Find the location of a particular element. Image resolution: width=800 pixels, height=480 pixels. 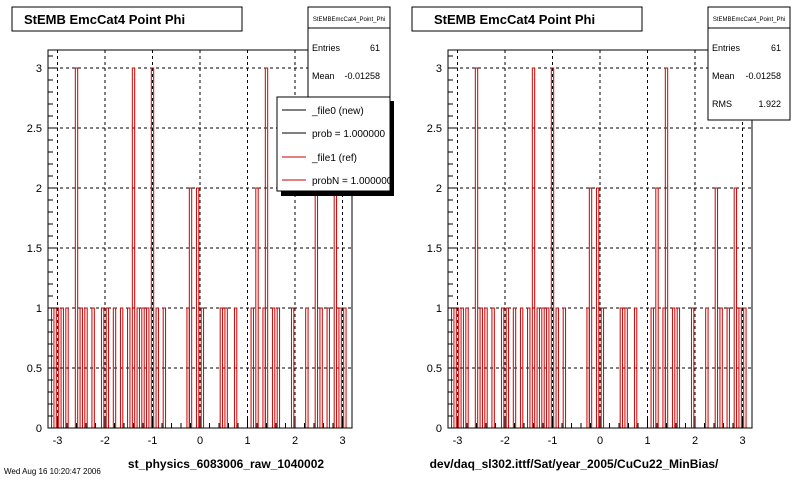

y-tick-label: 2.5 is located at coordinates (434, 129).